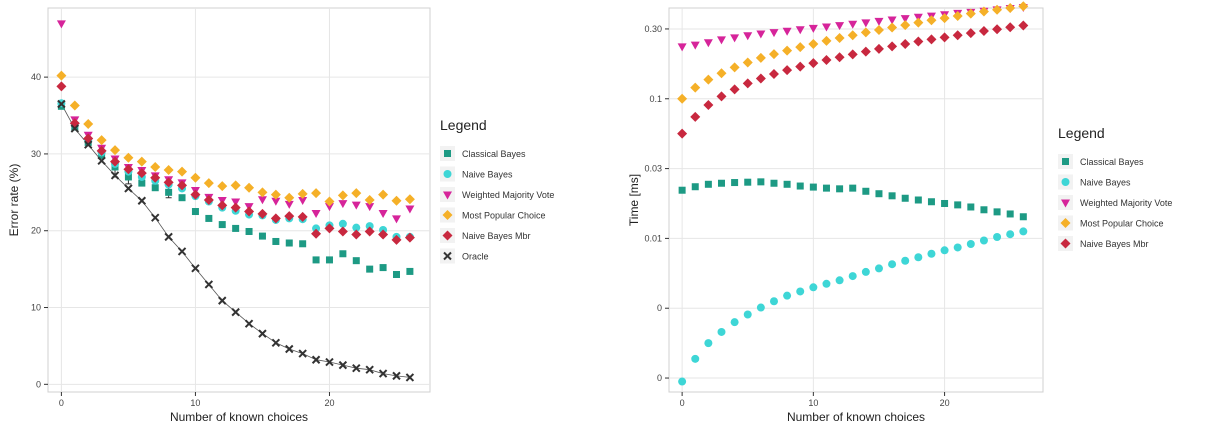 The height and width of the screenshot is (431, 1208). What do you see at coordinates (1103, 243) in the screenshot?
I see `legend-item: Naive Bayes Mbr` at bounding box center [1103, 243].